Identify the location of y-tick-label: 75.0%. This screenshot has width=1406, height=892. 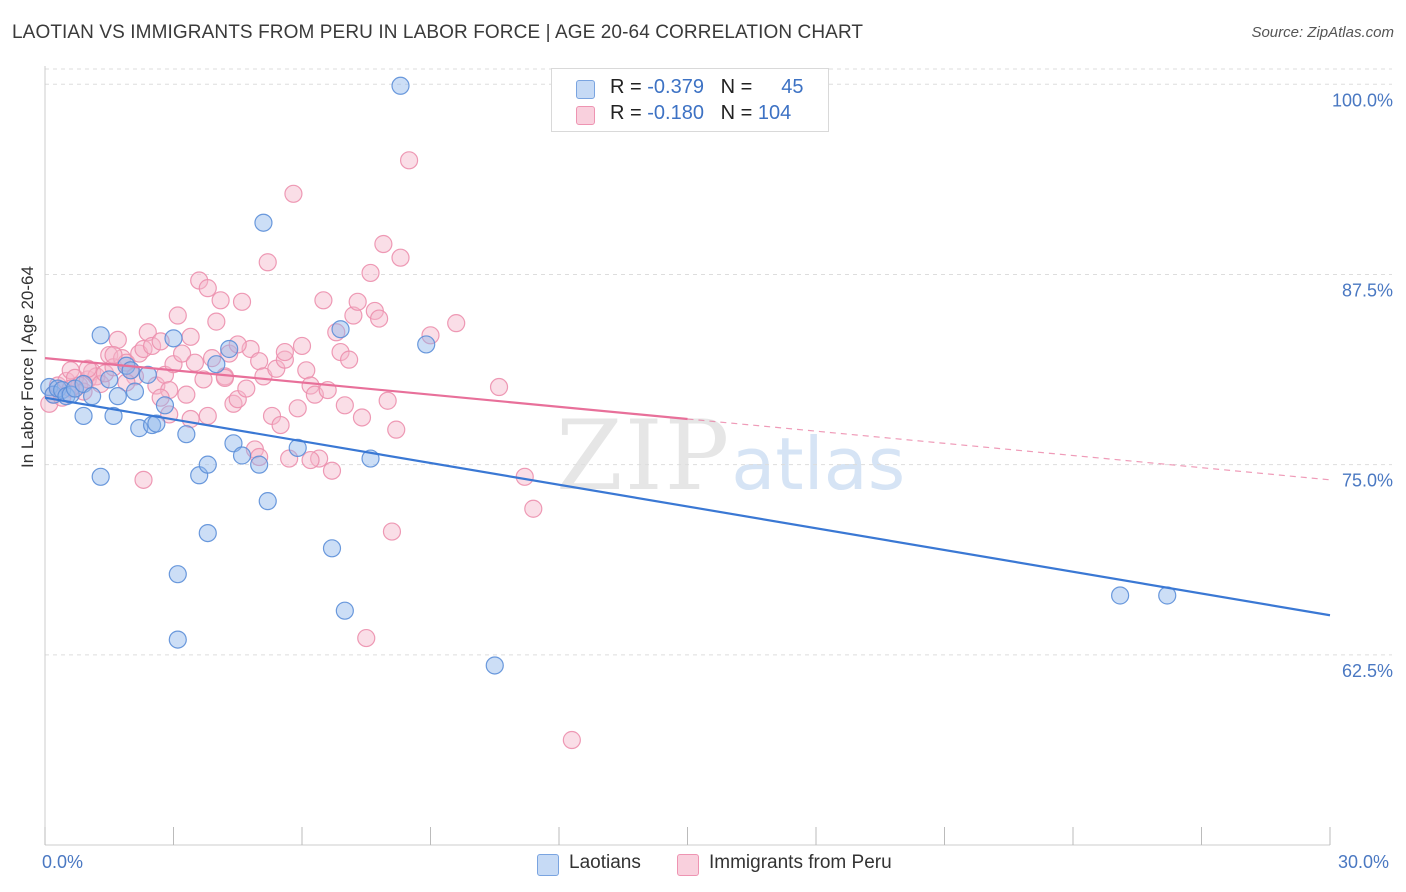
(1367, 481).